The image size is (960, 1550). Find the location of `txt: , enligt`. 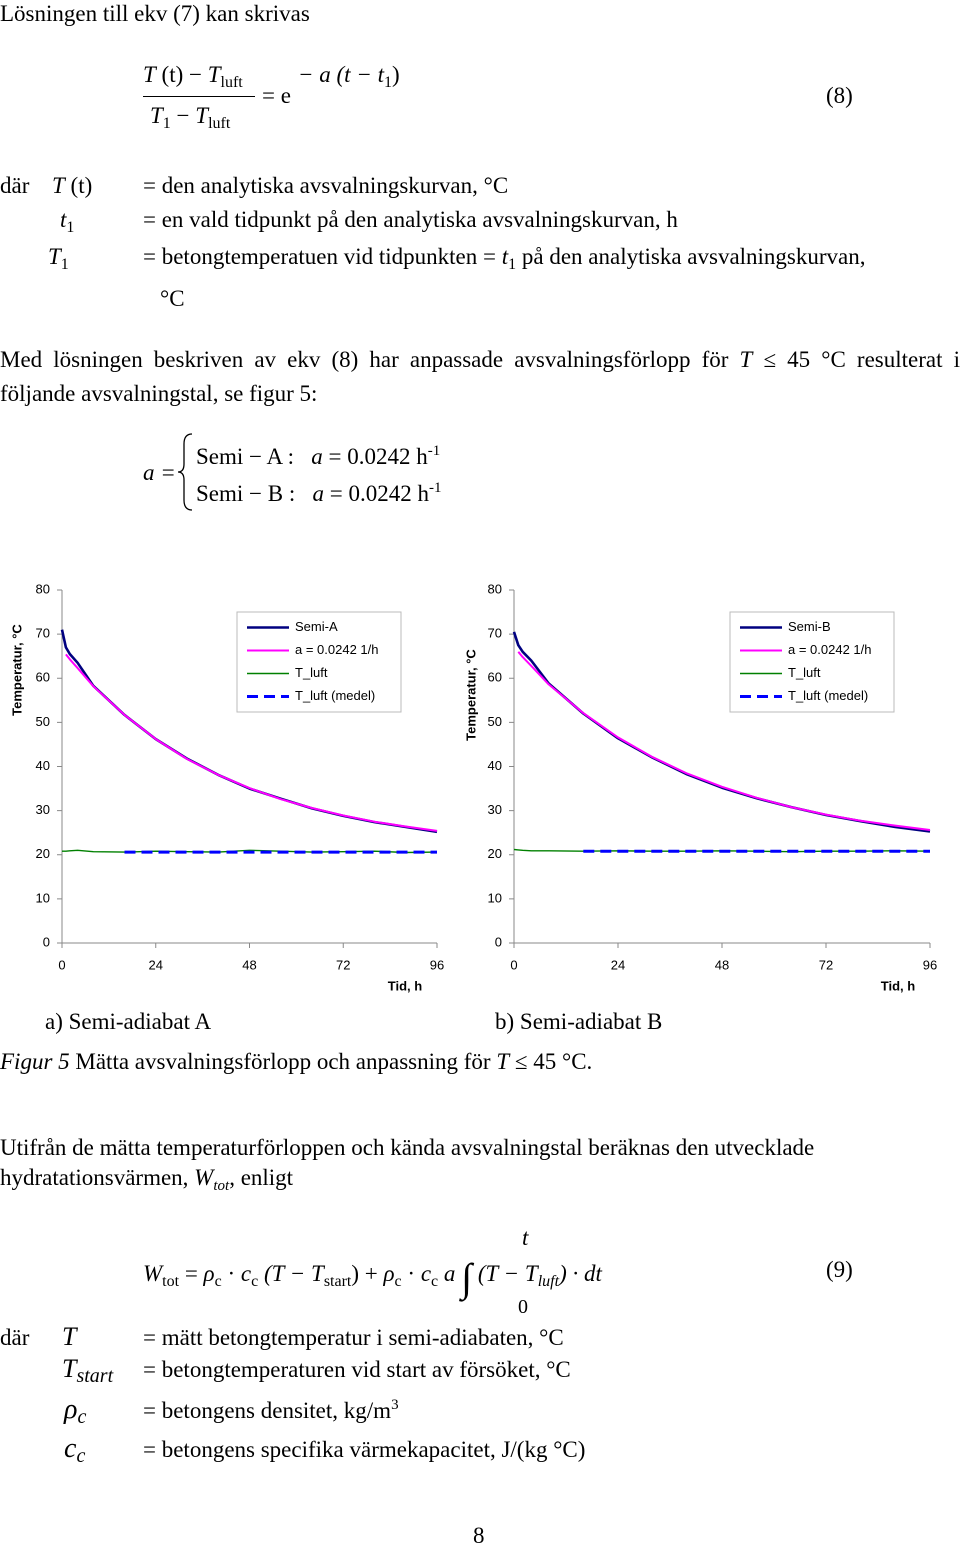

txt: , enligt is located at coordinates (261, 1177).